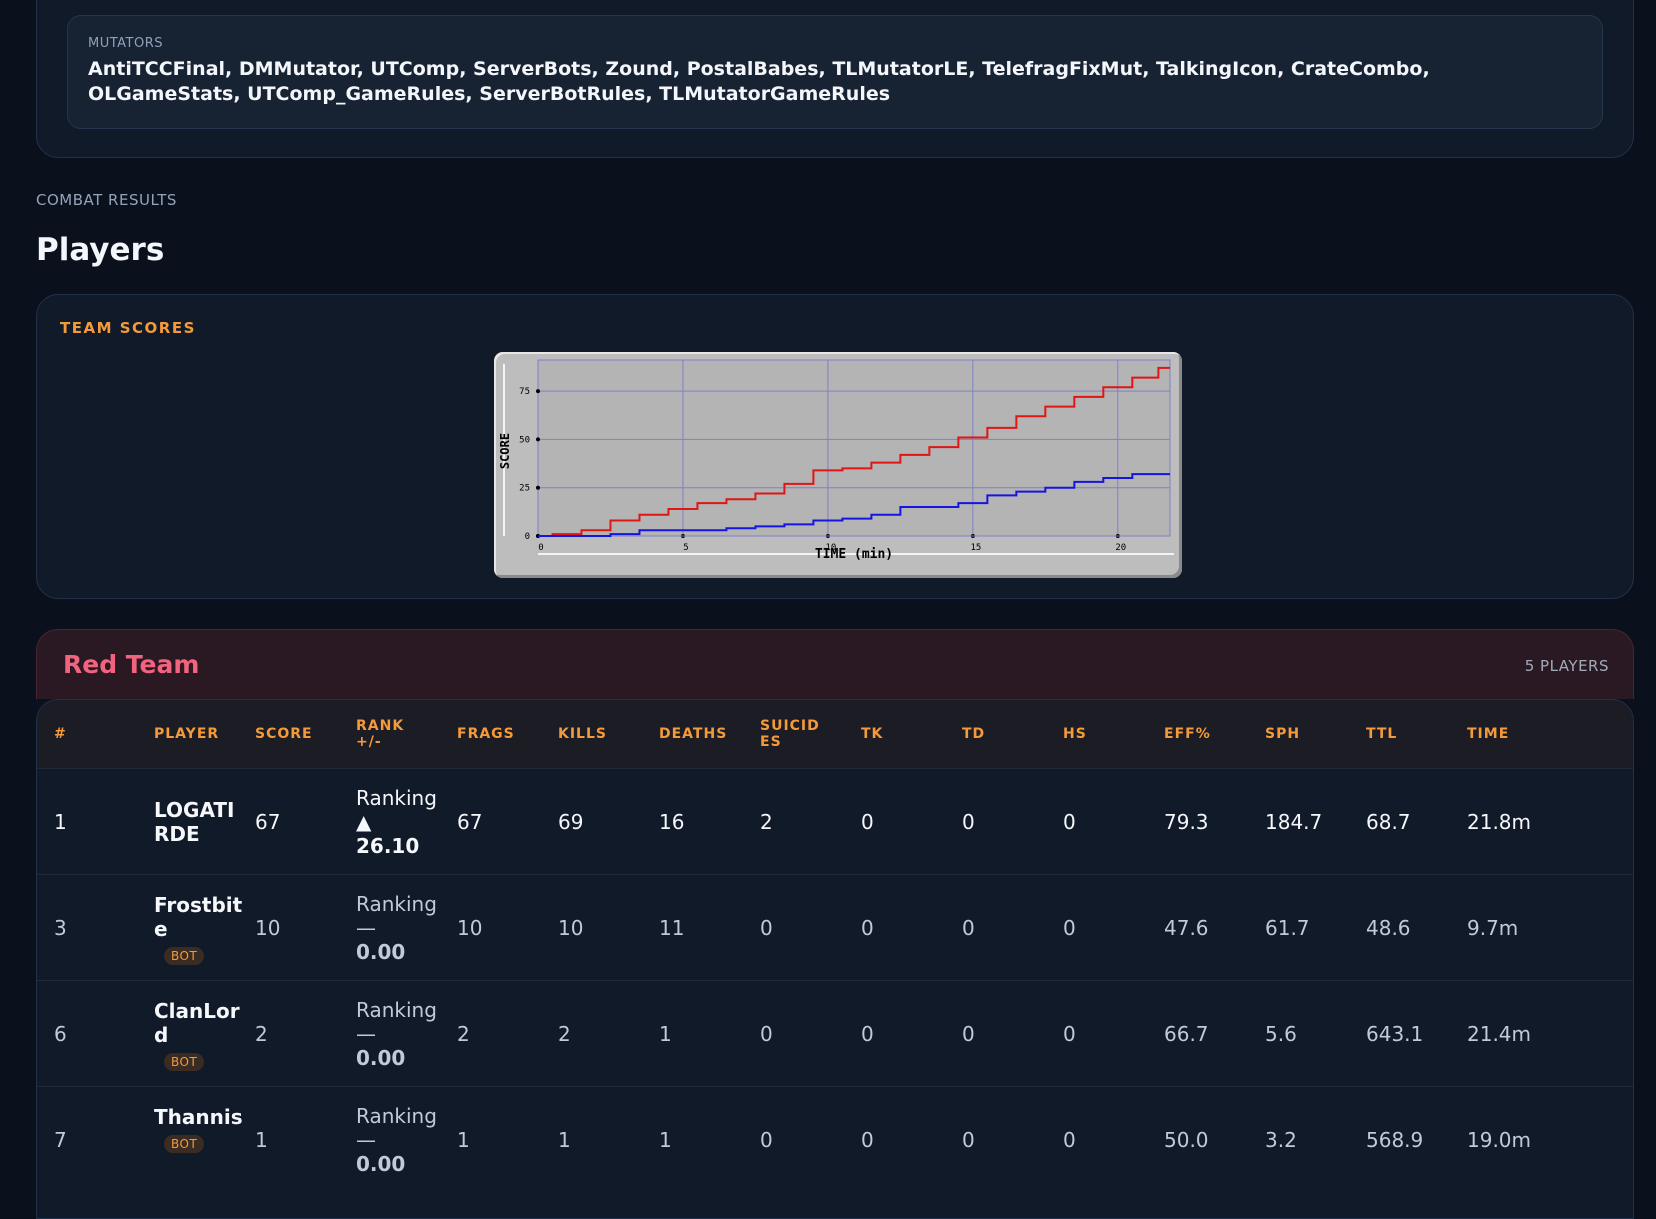  Describe the element at coordinates (1186, 928) in the screenshot. I see `cell-eff: 47.6` at that location.